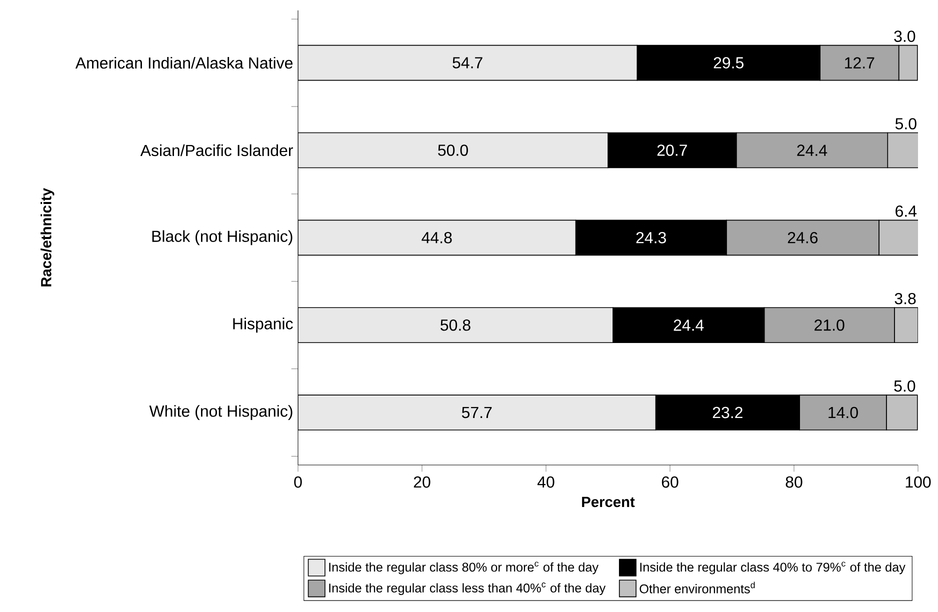 The image size is (938, 612). What do you see at coordinates (47, 237) in the screenshot?
I see `y-axis-title: Race/ethnicity` at bounding box center [47, 237].